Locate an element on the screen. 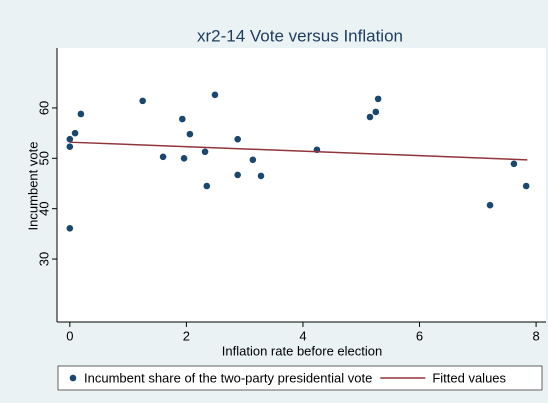 The height and width of the screenshot is (403, 548). legend-label: Fitted values is located at coordinates (469, 377).